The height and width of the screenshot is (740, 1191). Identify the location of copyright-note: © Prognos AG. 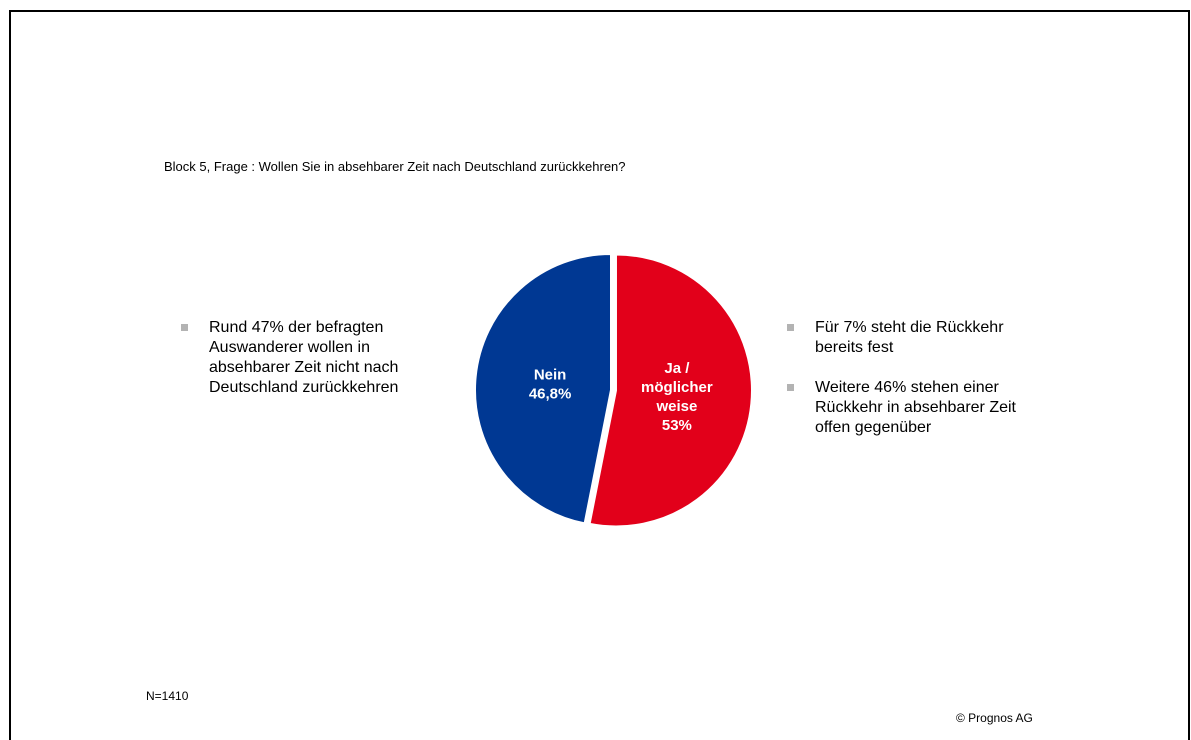
(994, 718).